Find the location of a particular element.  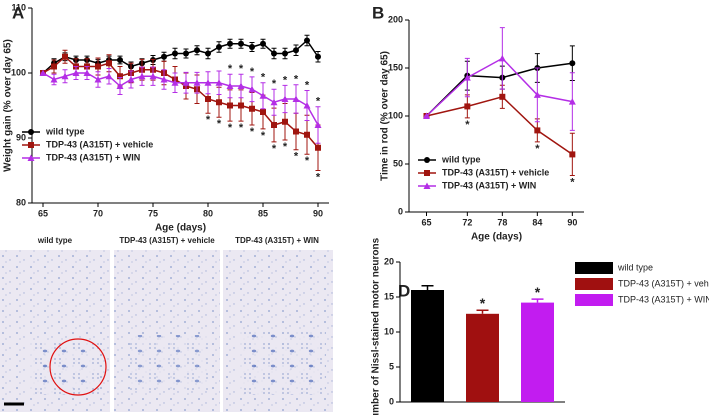

y-axis-label: Number of Nissl-stained motor neurons is located at coordinates (376, 326).